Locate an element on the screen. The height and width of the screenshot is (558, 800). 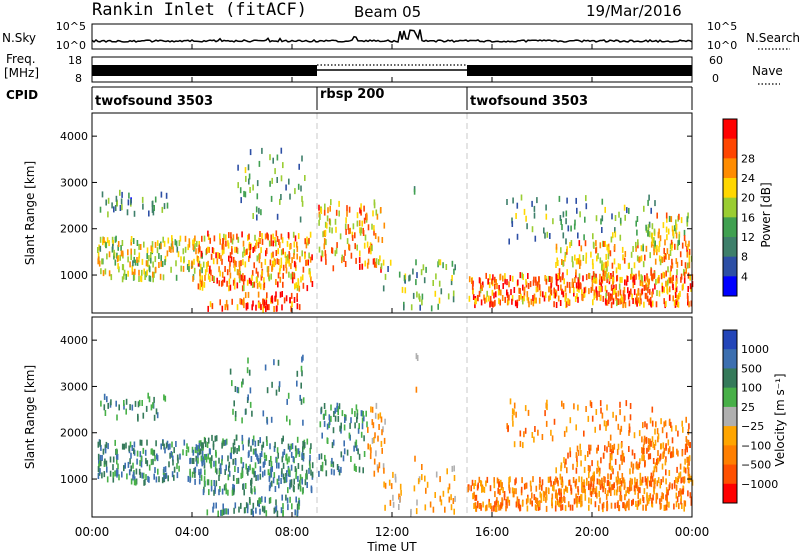
cpid-segment-1-name: twofsound 3503 is located at coordinates (154, 101).